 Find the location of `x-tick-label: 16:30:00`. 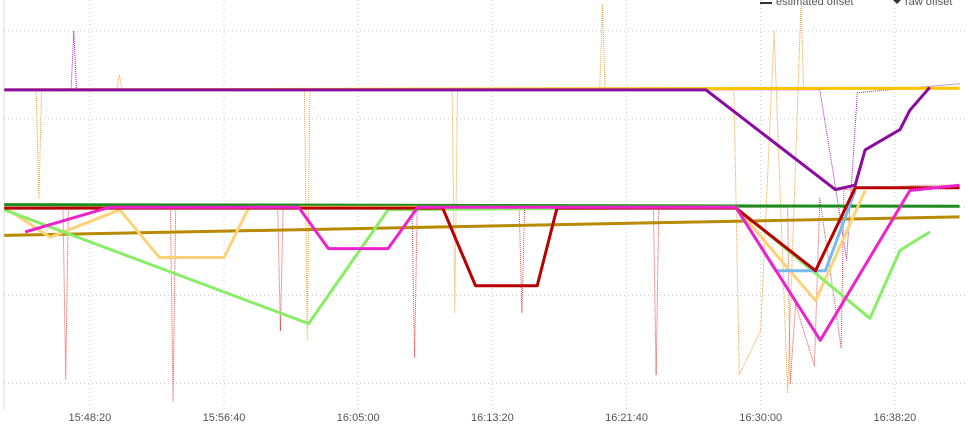

x-tick-label: 16:30:00 is located at coordinates (760, 418).